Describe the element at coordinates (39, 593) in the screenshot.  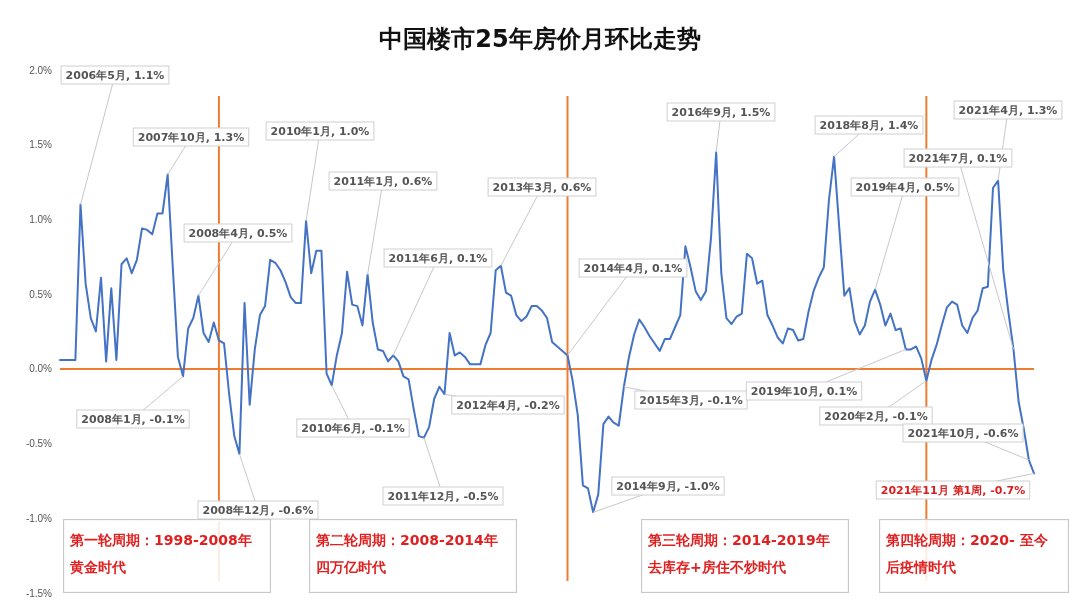
I see `y-tick-label: -1.5%` at that location.